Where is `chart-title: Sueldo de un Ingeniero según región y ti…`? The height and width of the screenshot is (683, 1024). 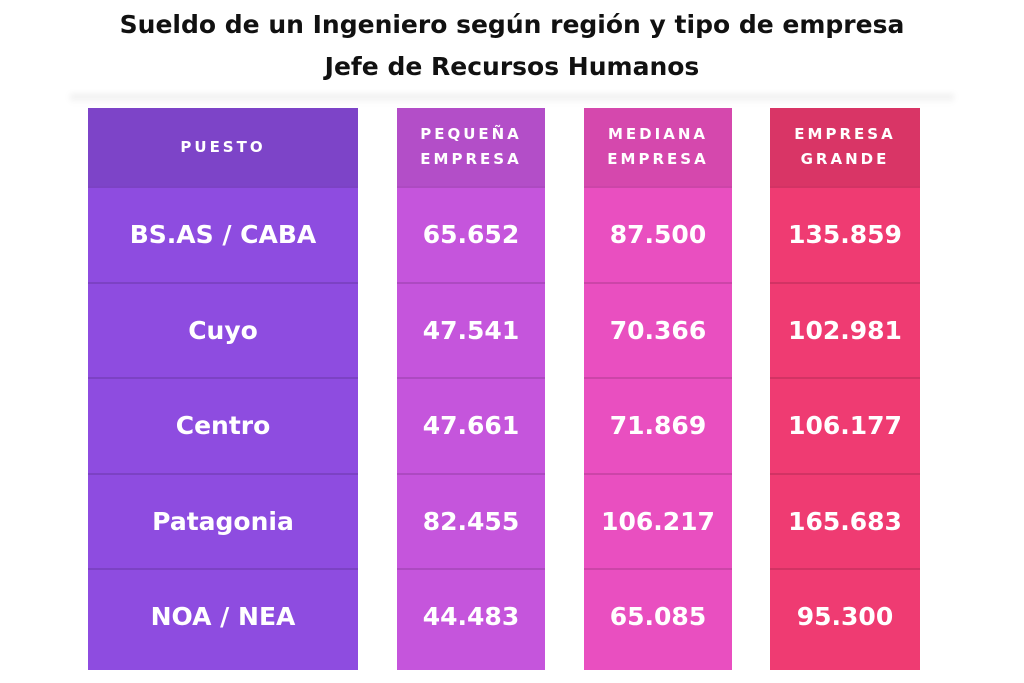
chart-title: Sueldo de un Ingeniero según región y ti… is located at coordinates (512, 24).